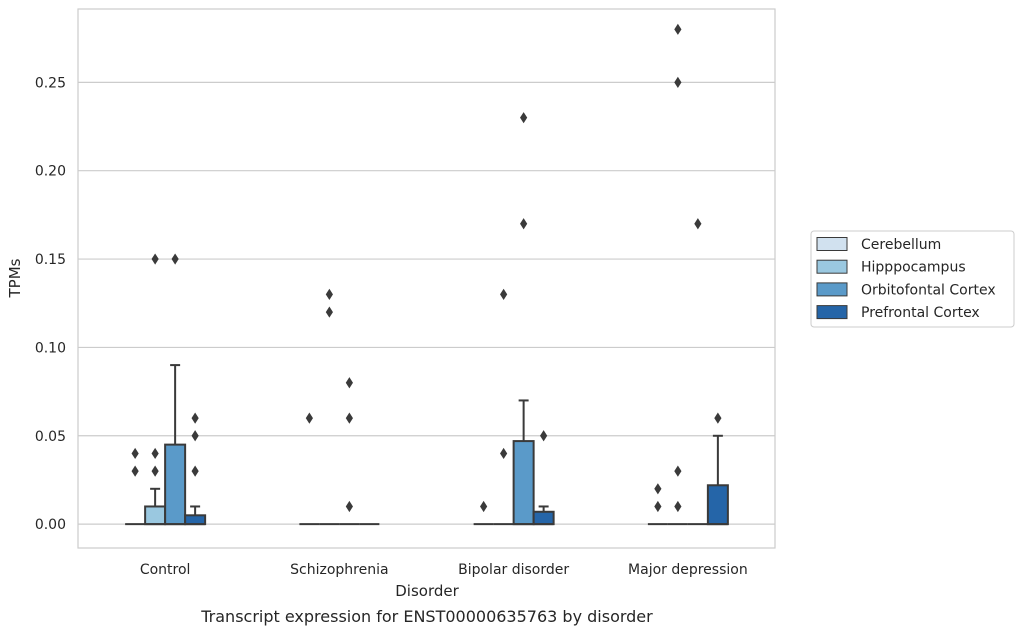 The height and width of the screenshot is (634, 1023). What do you see at coordinates (339, 570) in the screenshot?
I see `x-tick-label: Schizophrenia` at bounding box center [339, 570].